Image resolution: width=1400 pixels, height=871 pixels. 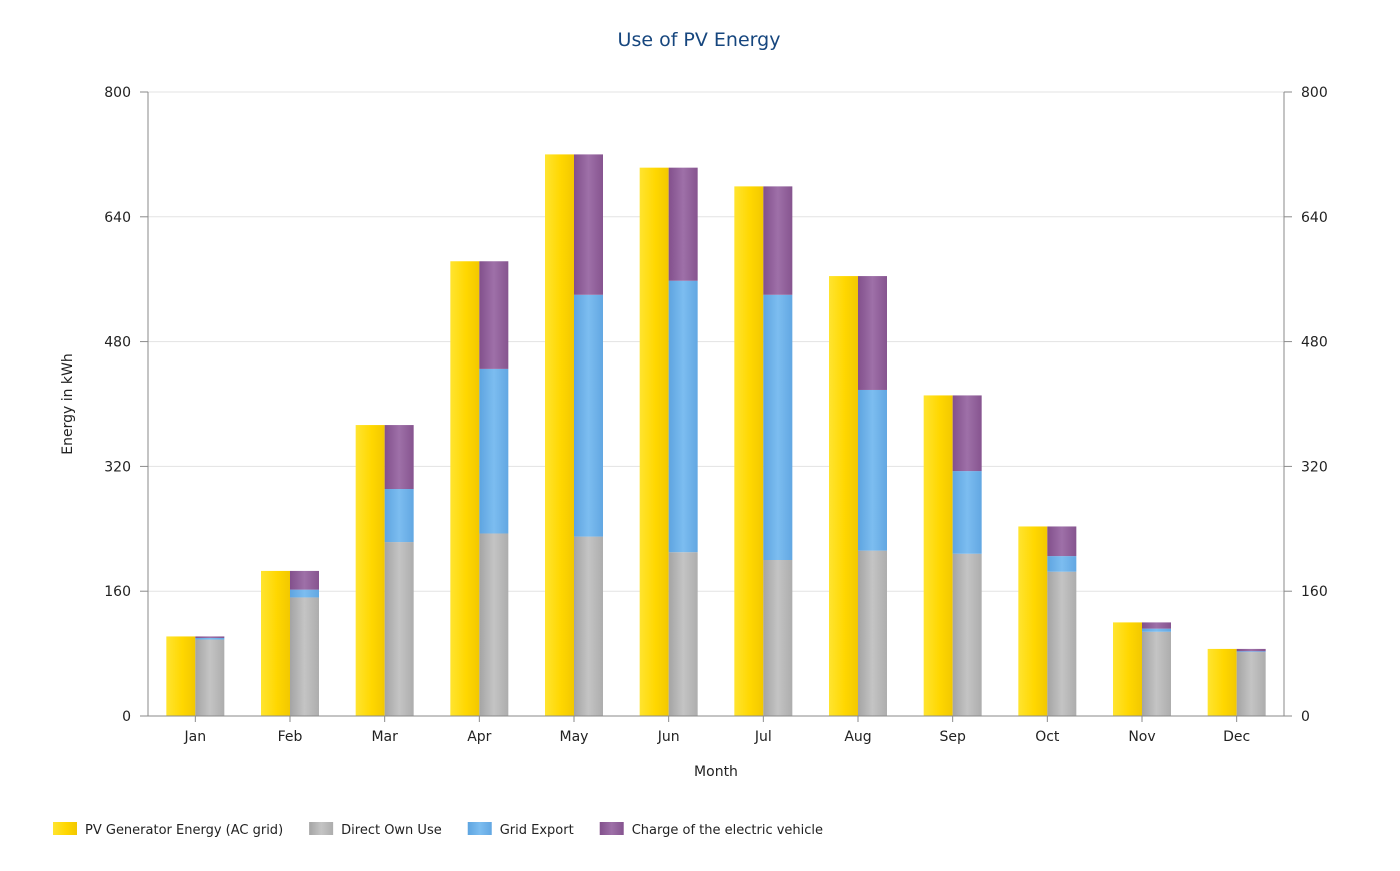 What do you see at coordinates (391, 830) in the screenshot?
I see `legend-label-1: Direct Own Use` at bounding box center [391, 830].